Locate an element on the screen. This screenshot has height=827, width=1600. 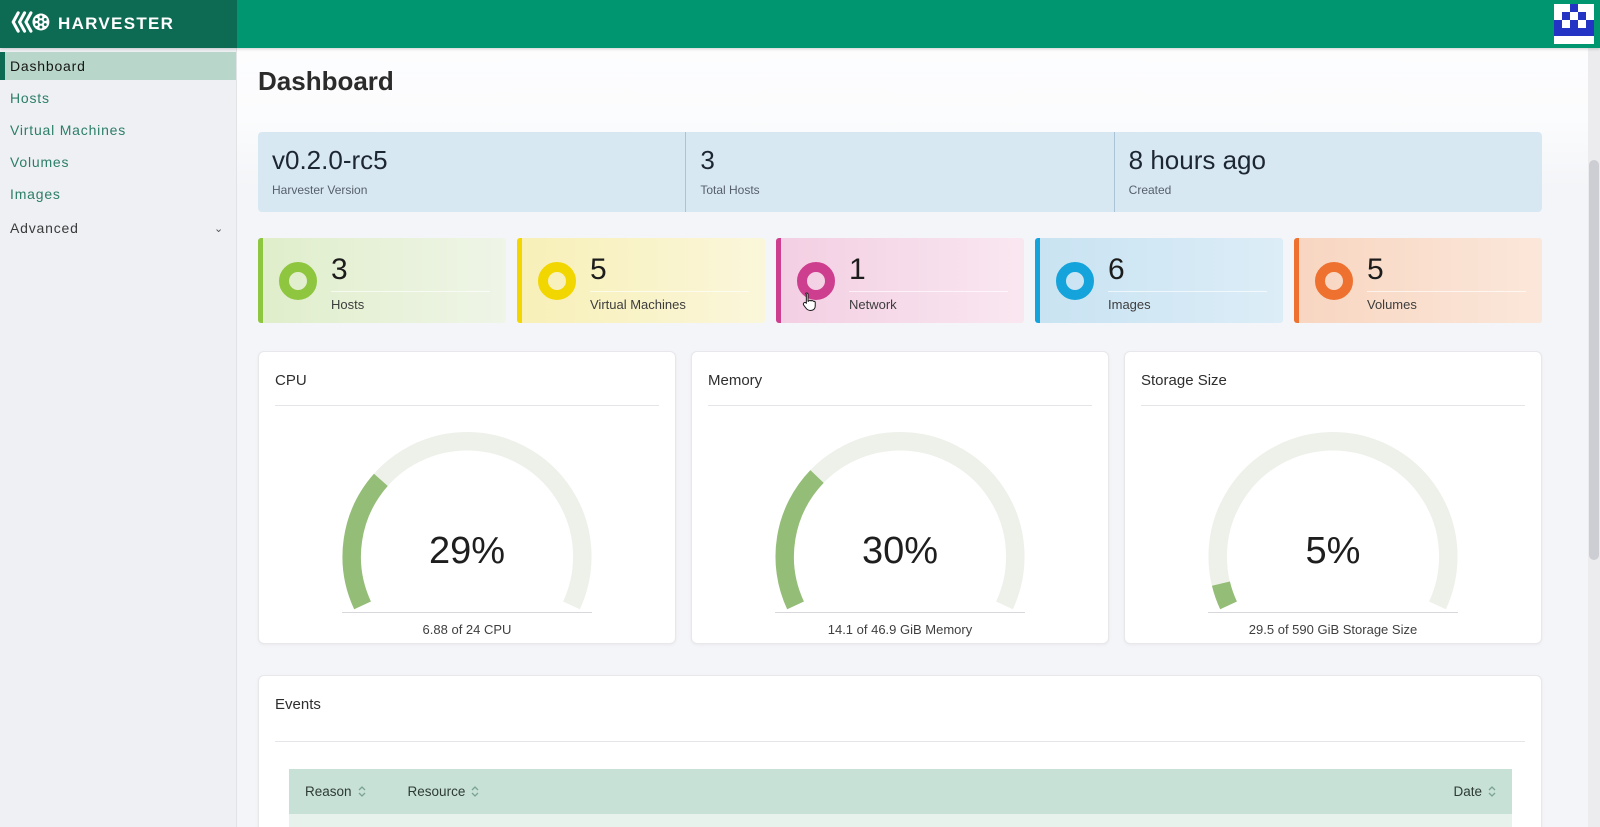
memory-gauge-chart: 30% is located at coordinates (900, 522).